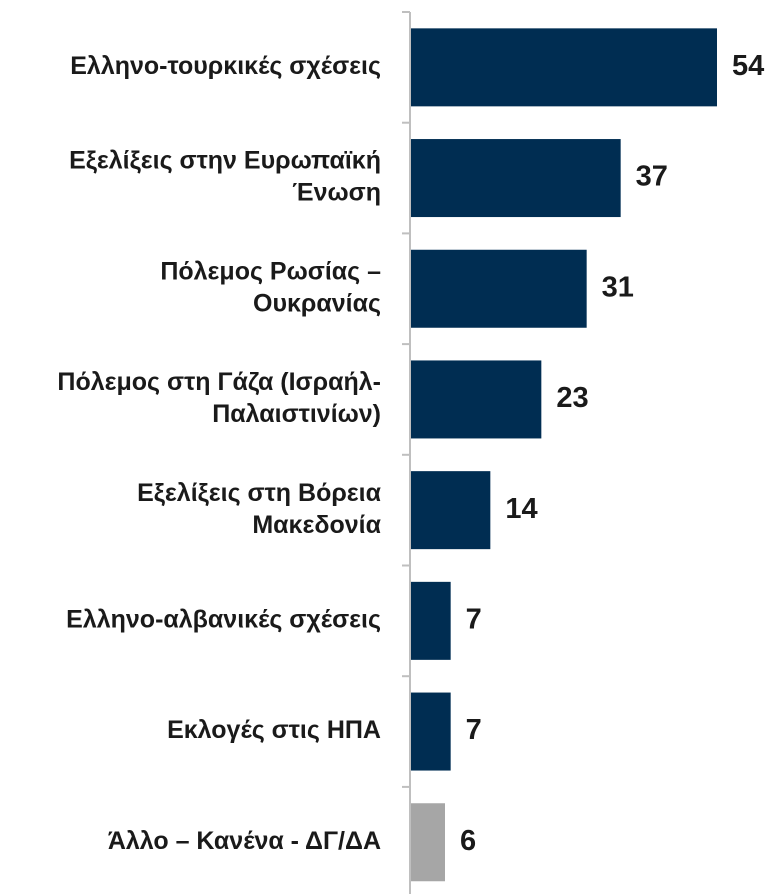 The image size is (771, 894). I want to click on category-label: Ελληνο-αλβανικές σχέσεις, so click(223, 619).